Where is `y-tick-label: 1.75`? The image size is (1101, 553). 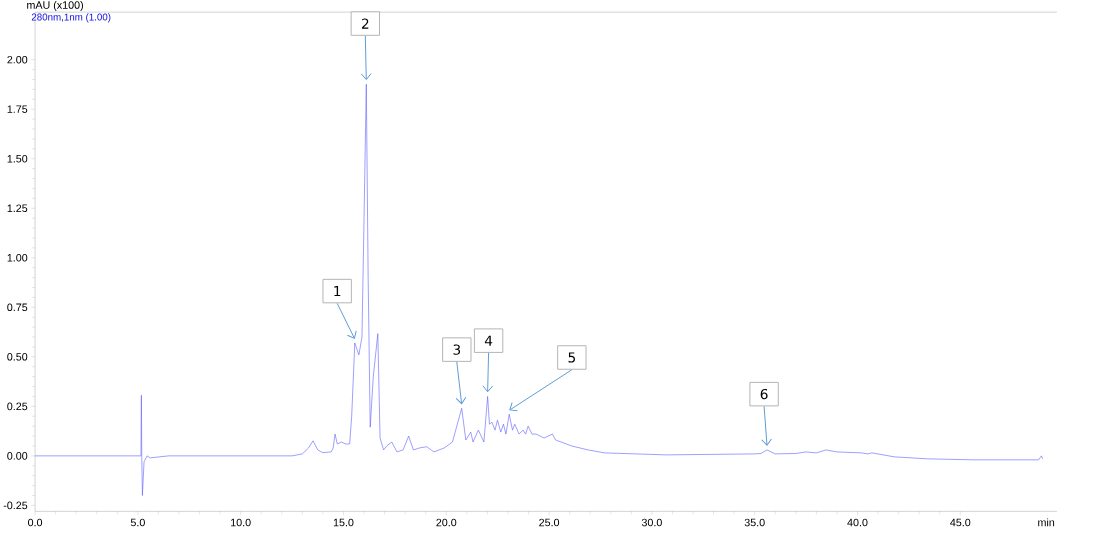
y-tick-label: 1.75 is located at coordinates (17, 109).